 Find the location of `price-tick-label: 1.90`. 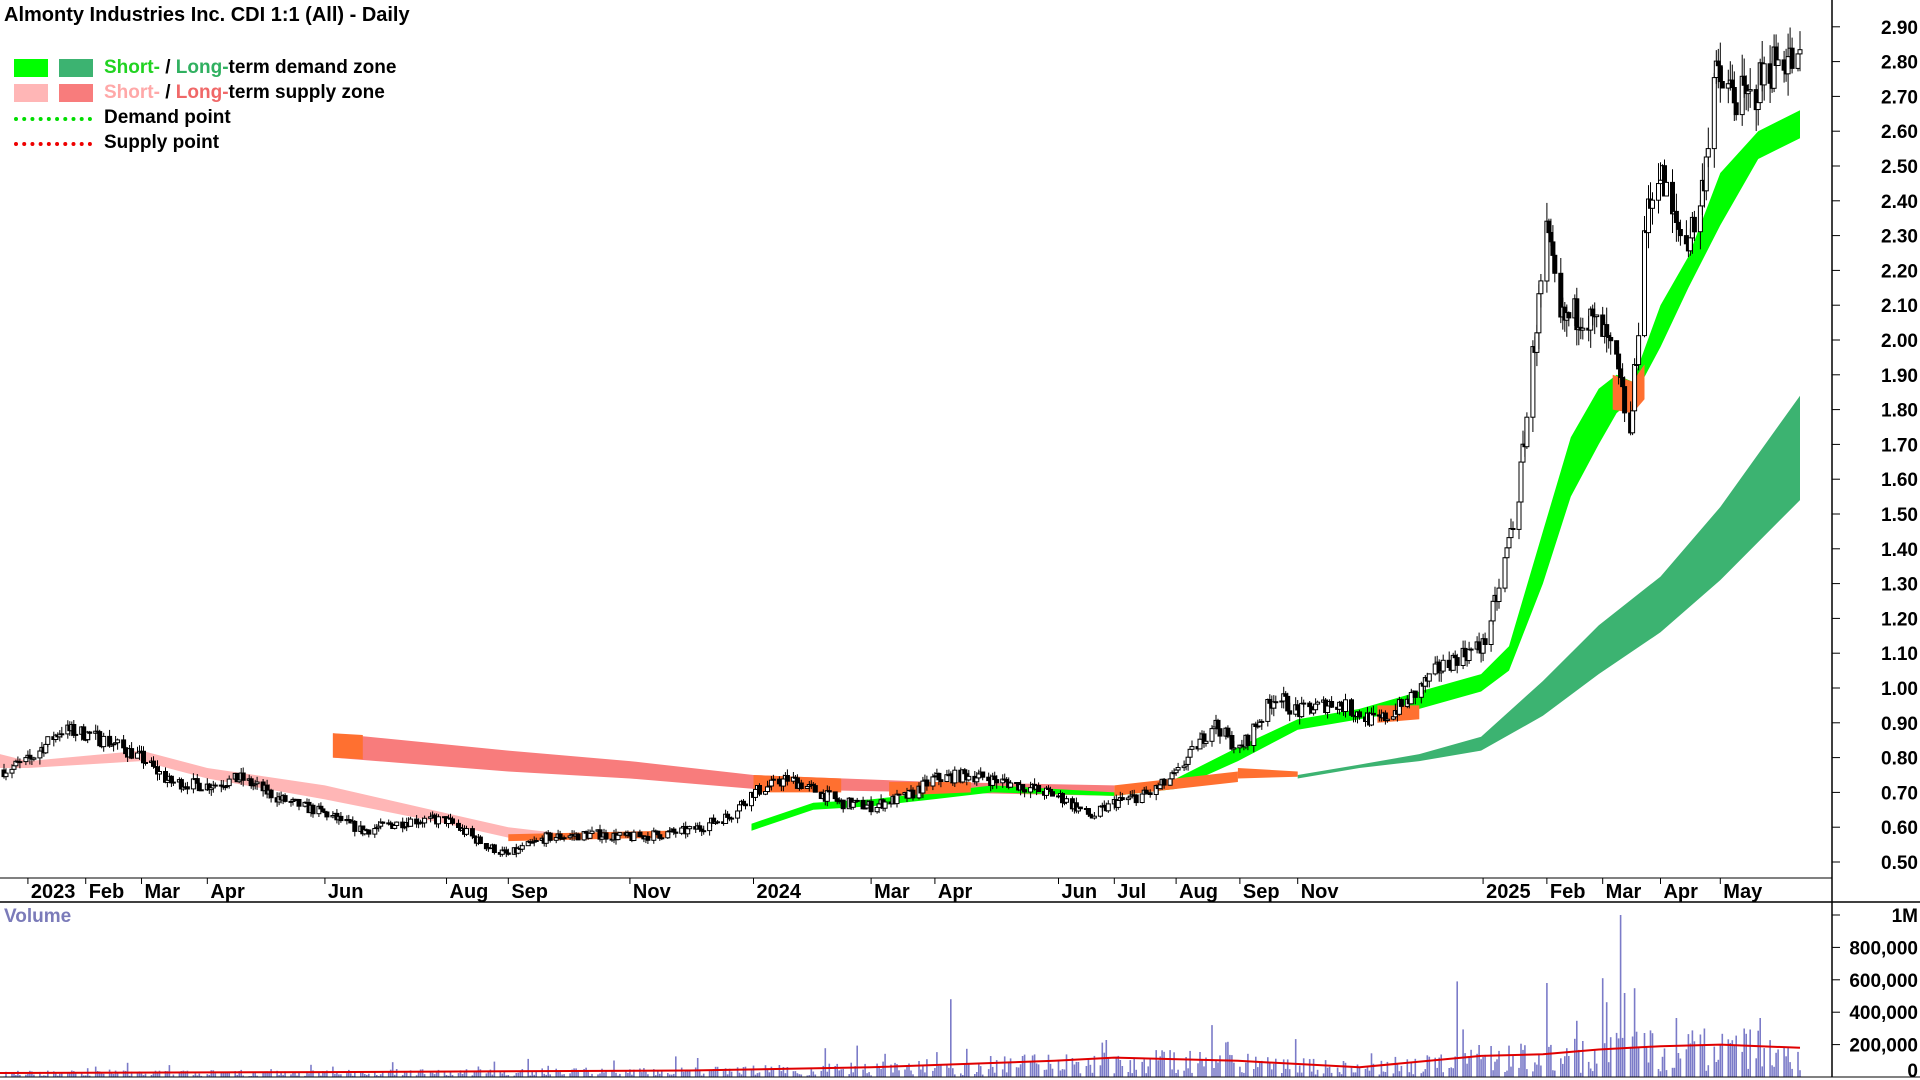

price-tick-label: 1.90 is located at coordinates (1899, 376).